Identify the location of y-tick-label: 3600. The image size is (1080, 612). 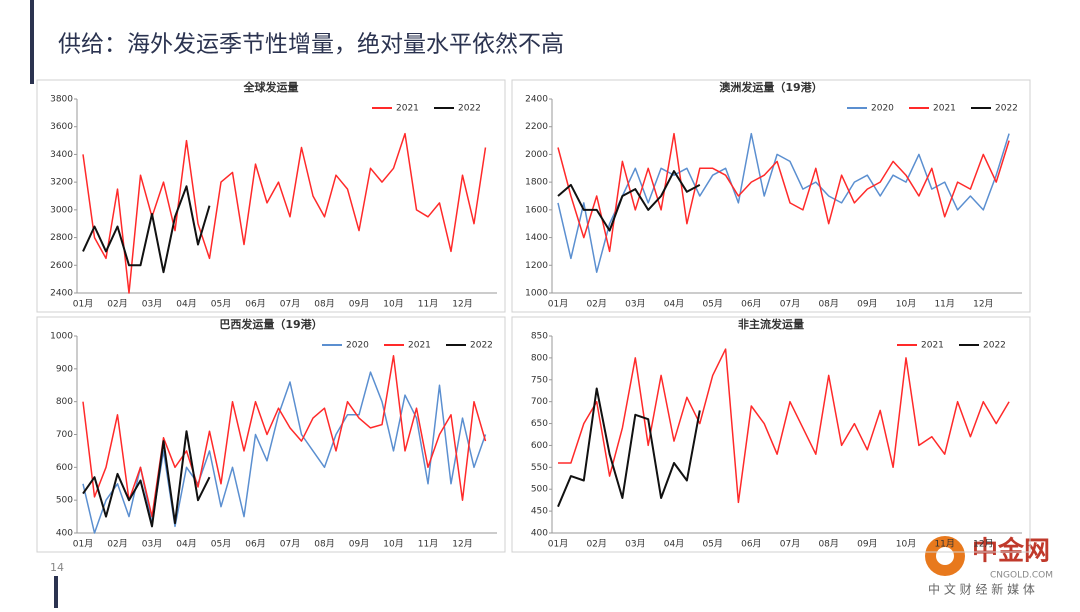
(61, 127).